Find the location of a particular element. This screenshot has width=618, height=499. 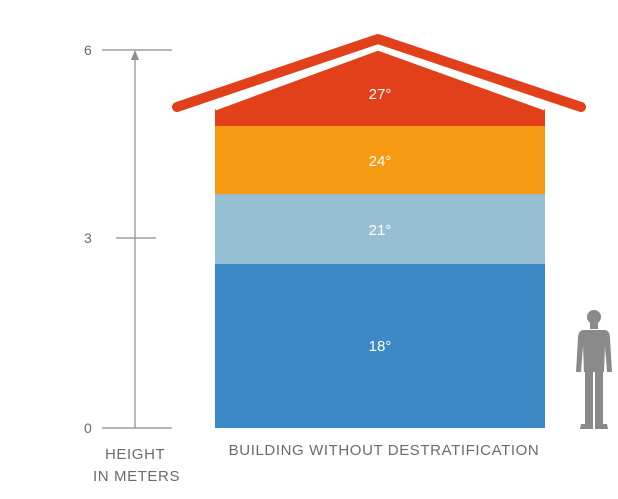

building-caption: BUILDING WITHOUT DESTRATIFICATION is located at coordinates (384, 450).